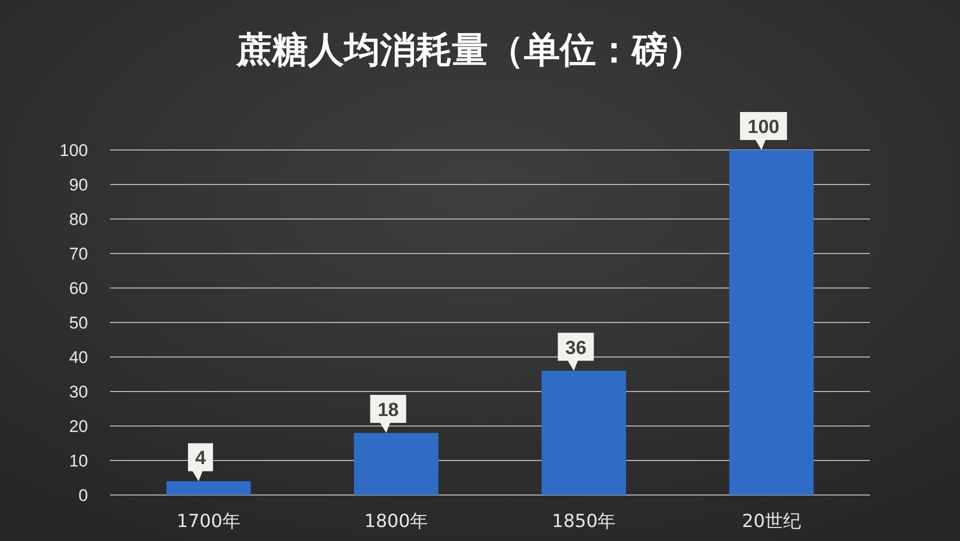 This screenshot has width=960, height=541. I want to click on y-tick-label: 10, so click(78, 460).